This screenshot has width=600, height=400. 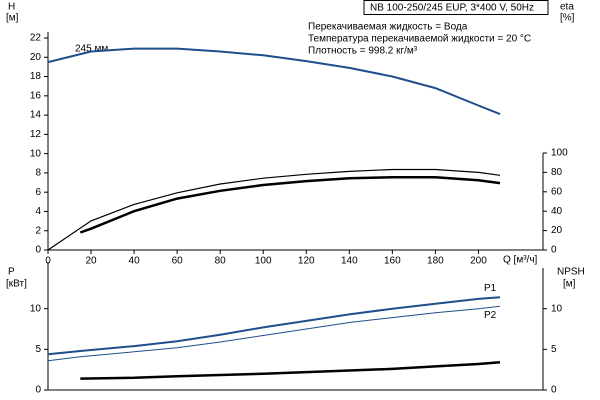 What do you see at coordinates (38, 192) in the screenshot?
I see `y-tick-label: 6` at bounding box center [38, 192].